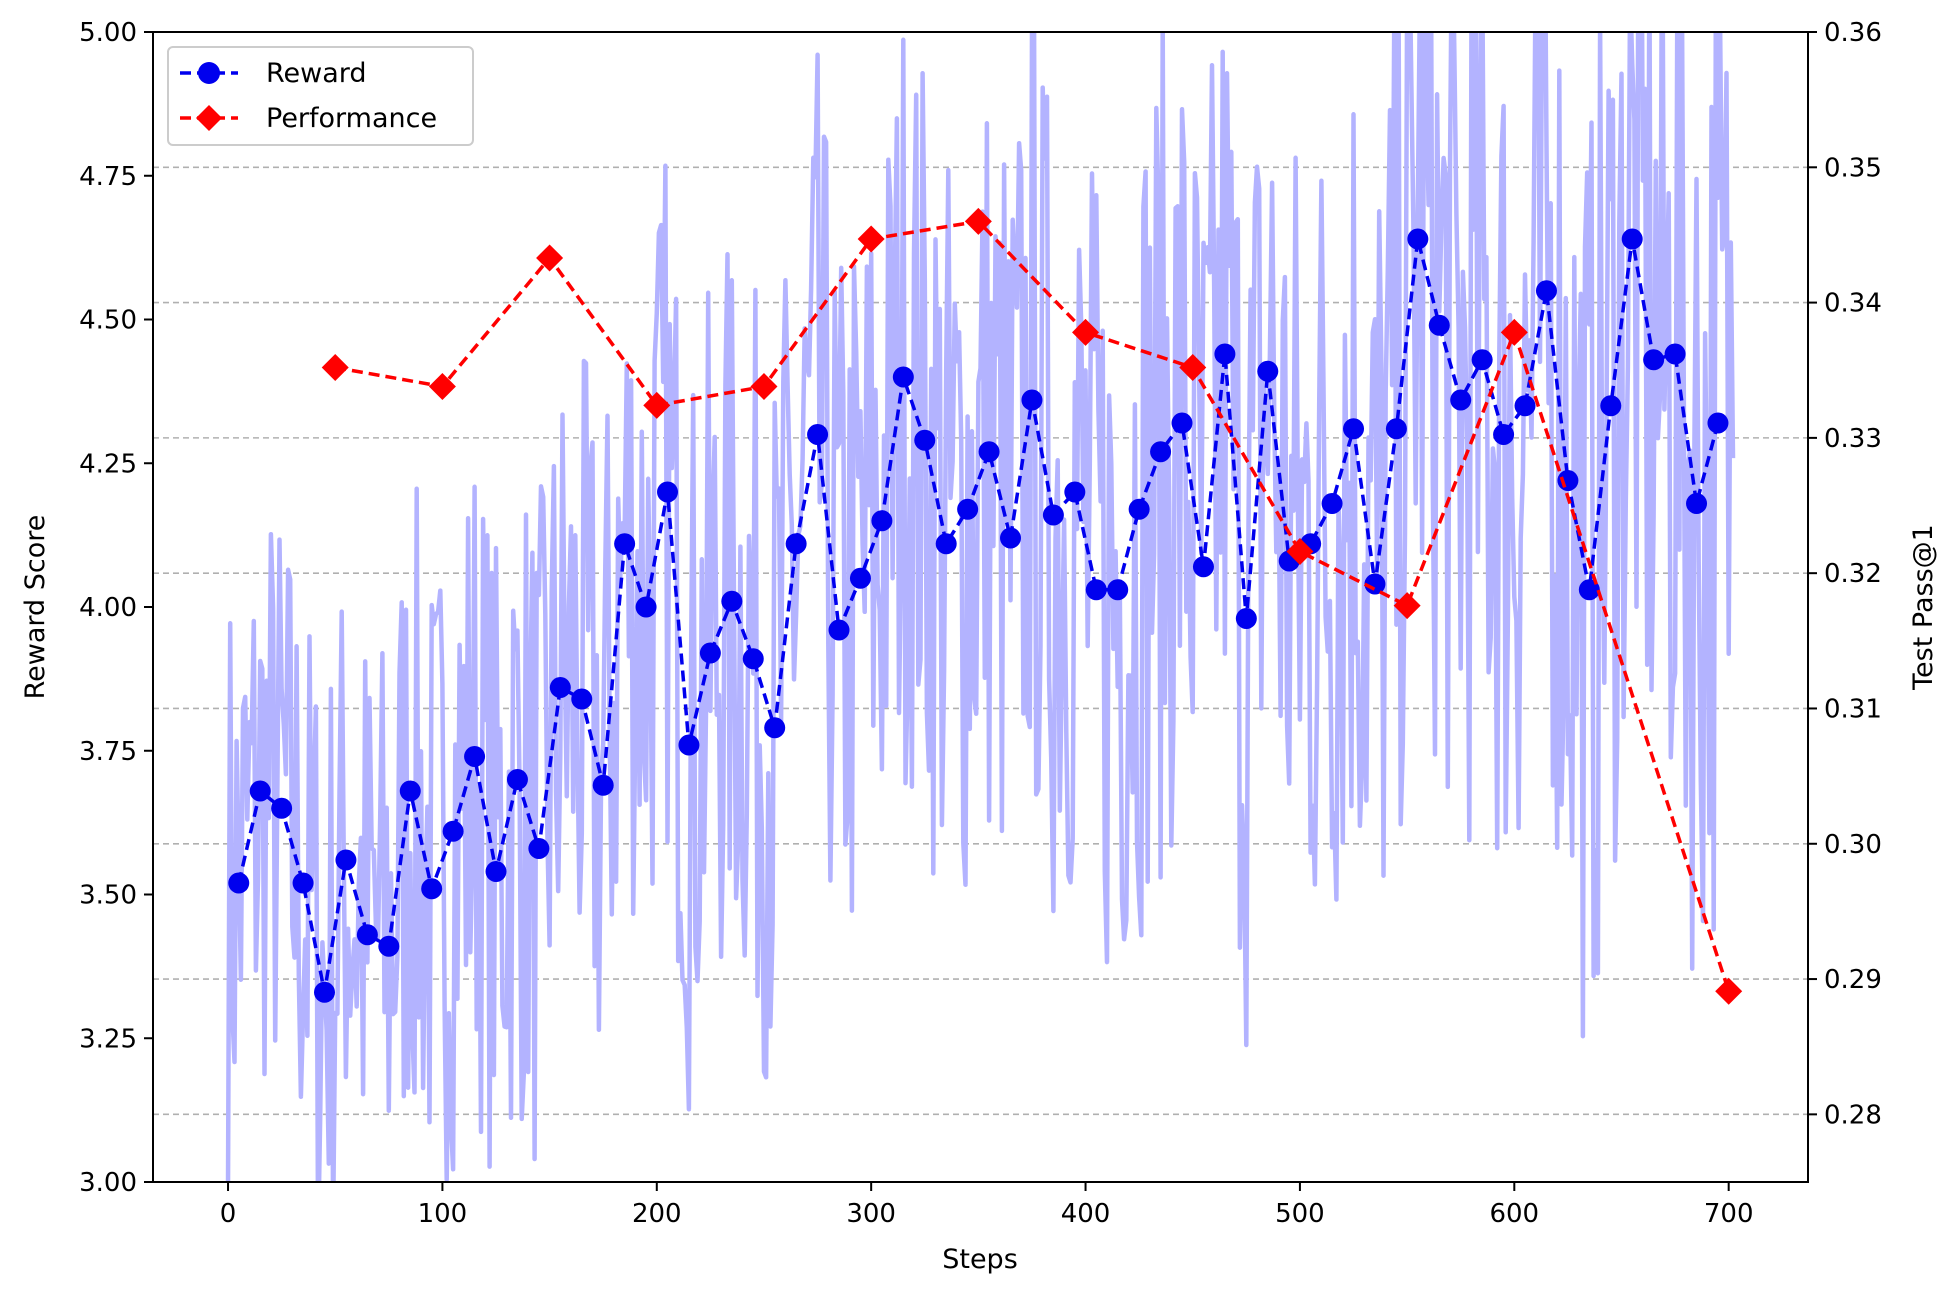 Image resolution: width=1956 pixels, height=1295 pixels. What do you see at coordinates (108, 1183) in the screenshot?
I see `y-left-tick-label: 3.00` at bounding box center [108, 1183].